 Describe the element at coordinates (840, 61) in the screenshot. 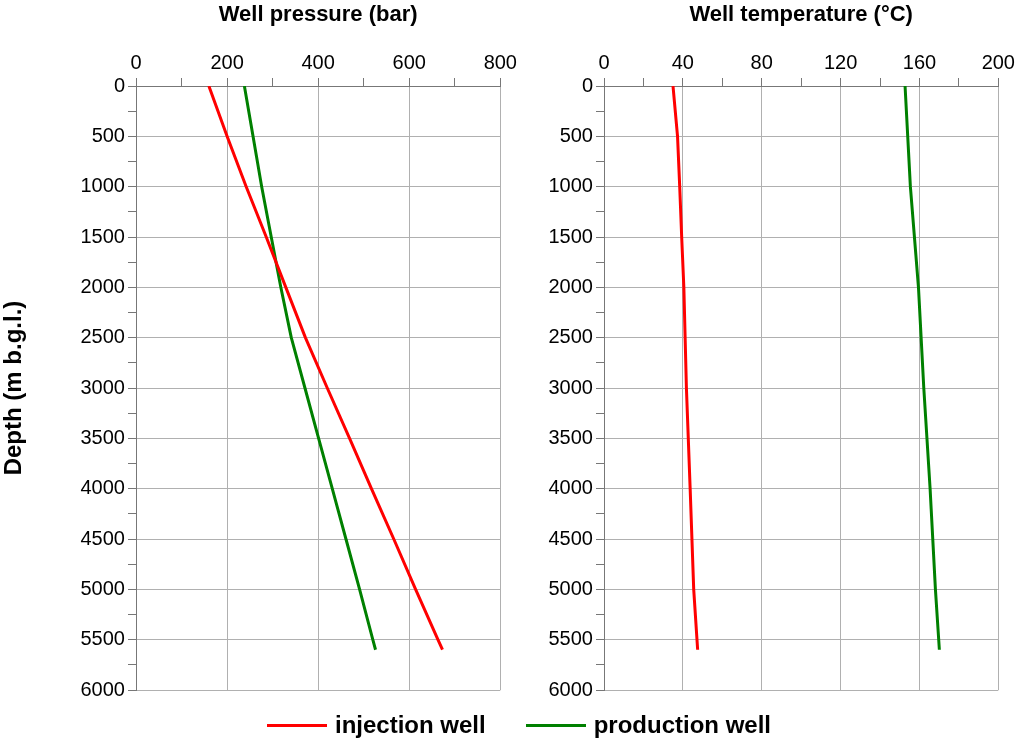

I see `x-tick-label: 120` at that location.